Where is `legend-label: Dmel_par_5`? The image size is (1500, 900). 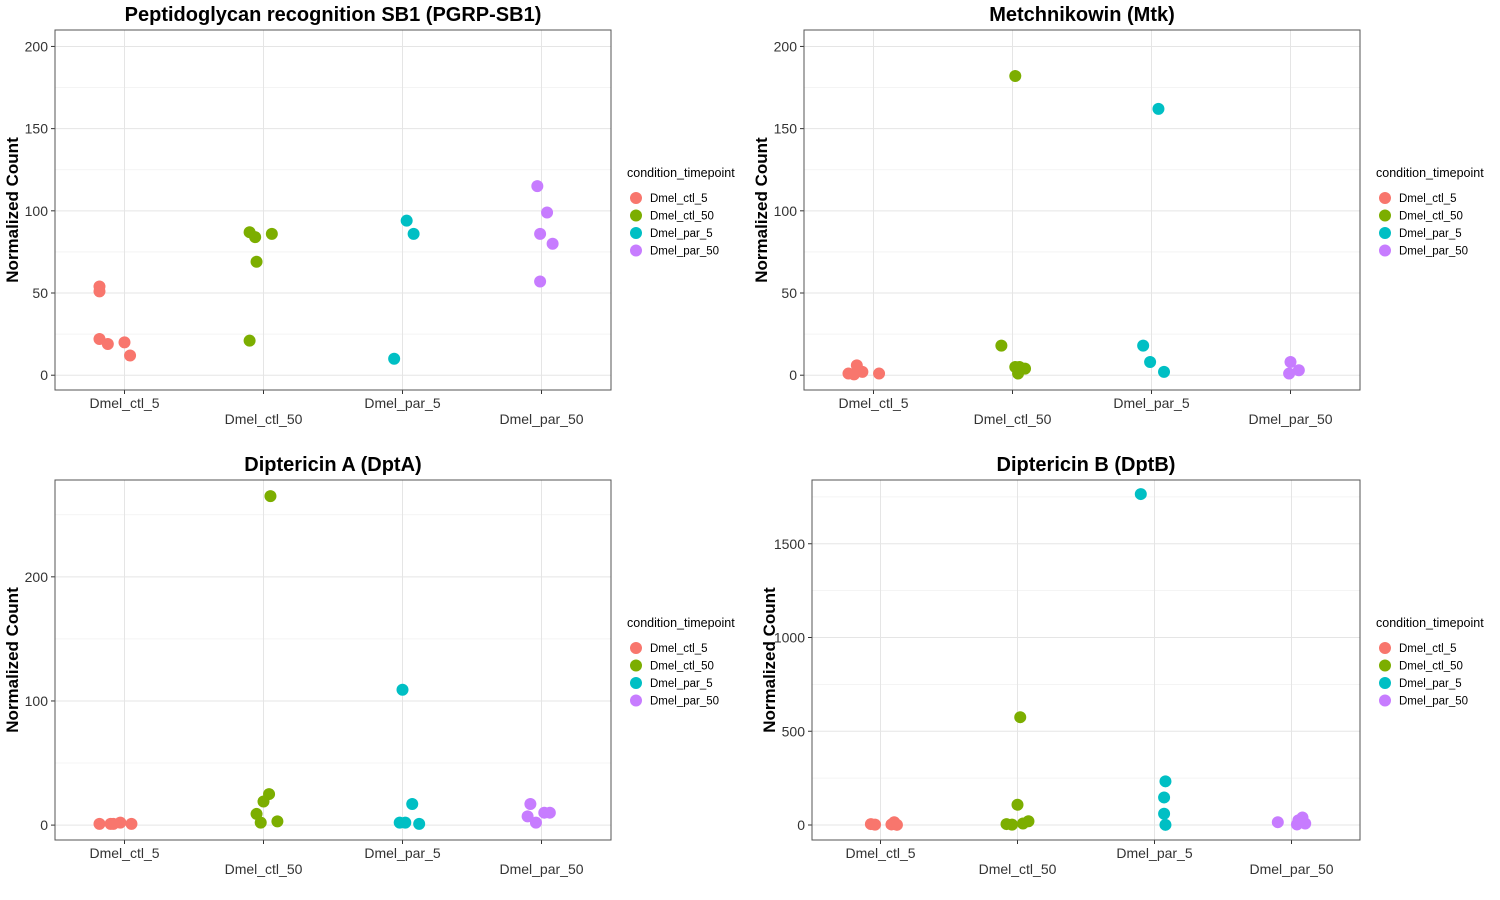
legend-label: Dmel_par_5 is located at coordinates (1430, 234).